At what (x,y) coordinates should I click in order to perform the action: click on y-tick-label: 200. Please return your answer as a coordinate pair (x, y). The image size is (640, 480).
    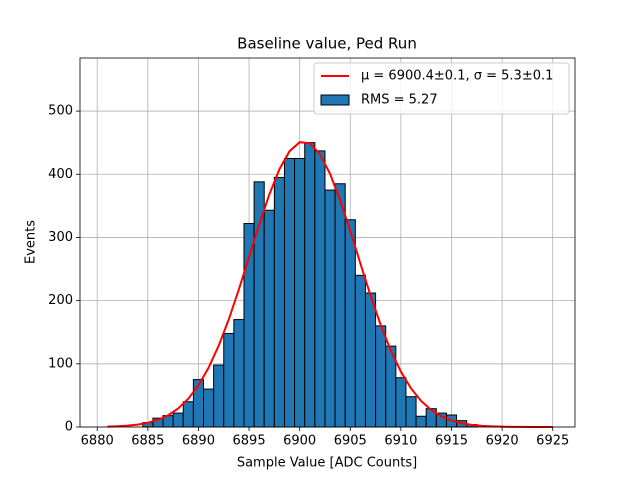
    Looking at the image, I should click on (60, 300).